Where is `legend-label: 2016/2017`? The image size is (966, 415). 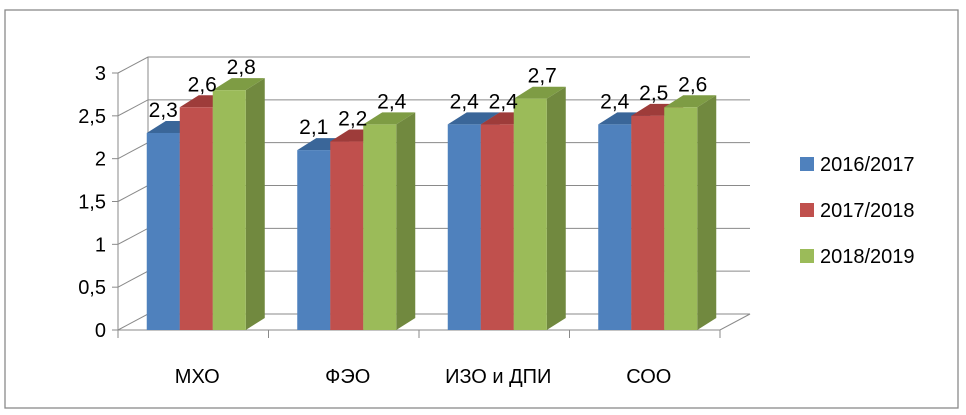 legend-label: 2016/2017 is located at coordinates (867, 165).